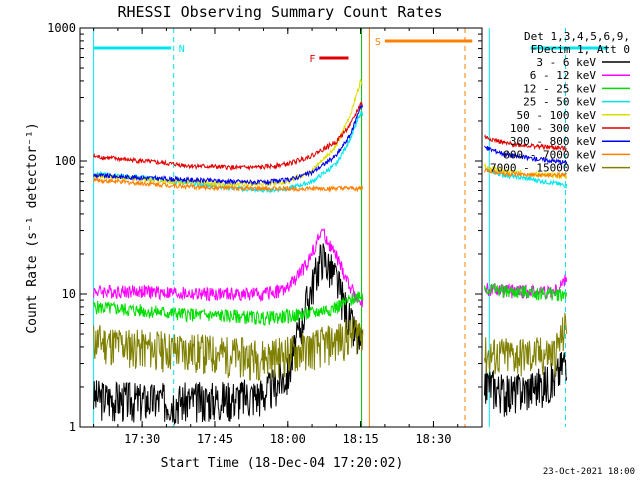  What do you see at coordinates (433, 439) in the screenshot?
I see `x-tick-label-4: 18:30` at bounding box center [433, 439].